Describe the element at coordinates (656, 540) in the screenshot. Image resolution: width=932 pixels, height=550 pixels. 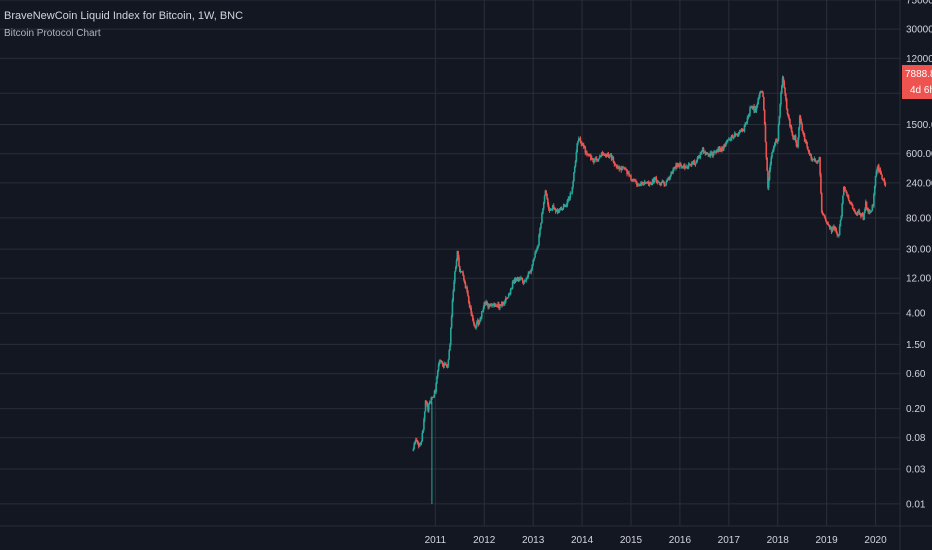
I see `x-axis: 2011 2012 2013 2014 2015 2016 2017 2018 2019 2020` at that location.